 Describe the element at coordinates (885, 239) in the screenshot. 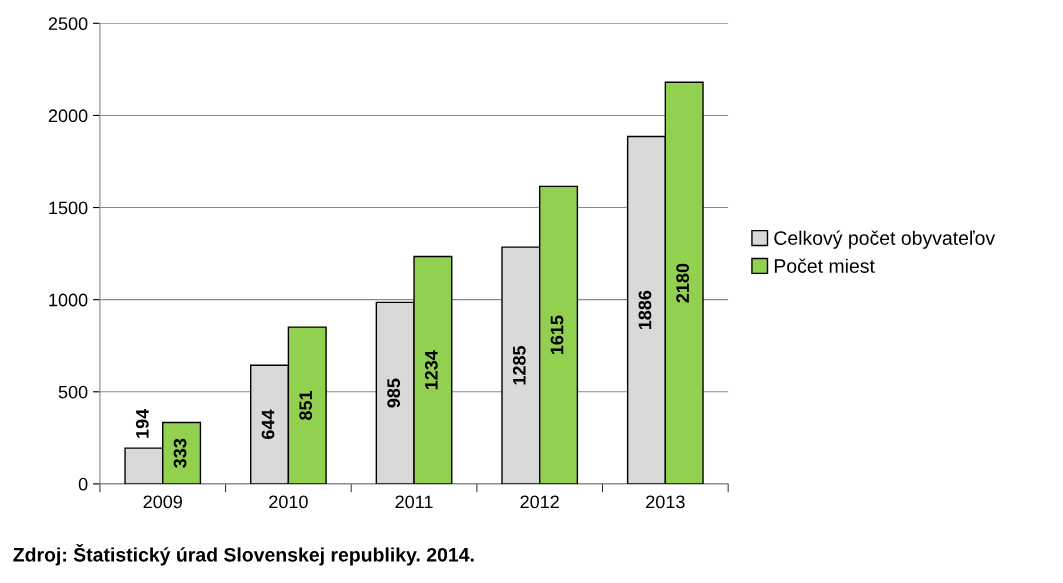

I see `legend-label: Celkový počet obyvateľov` at that location.